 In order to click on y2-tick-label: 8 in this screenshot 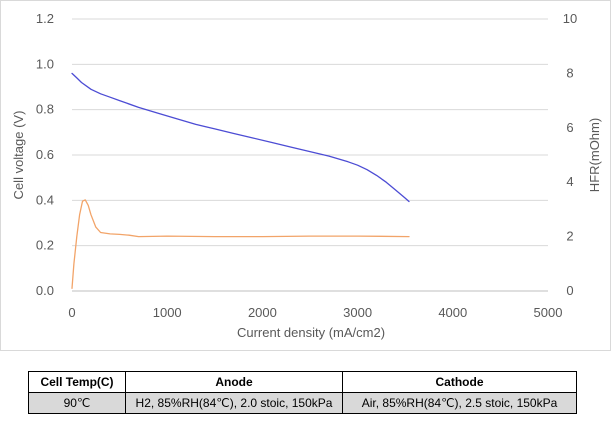, I will do `click(569, 72)`.